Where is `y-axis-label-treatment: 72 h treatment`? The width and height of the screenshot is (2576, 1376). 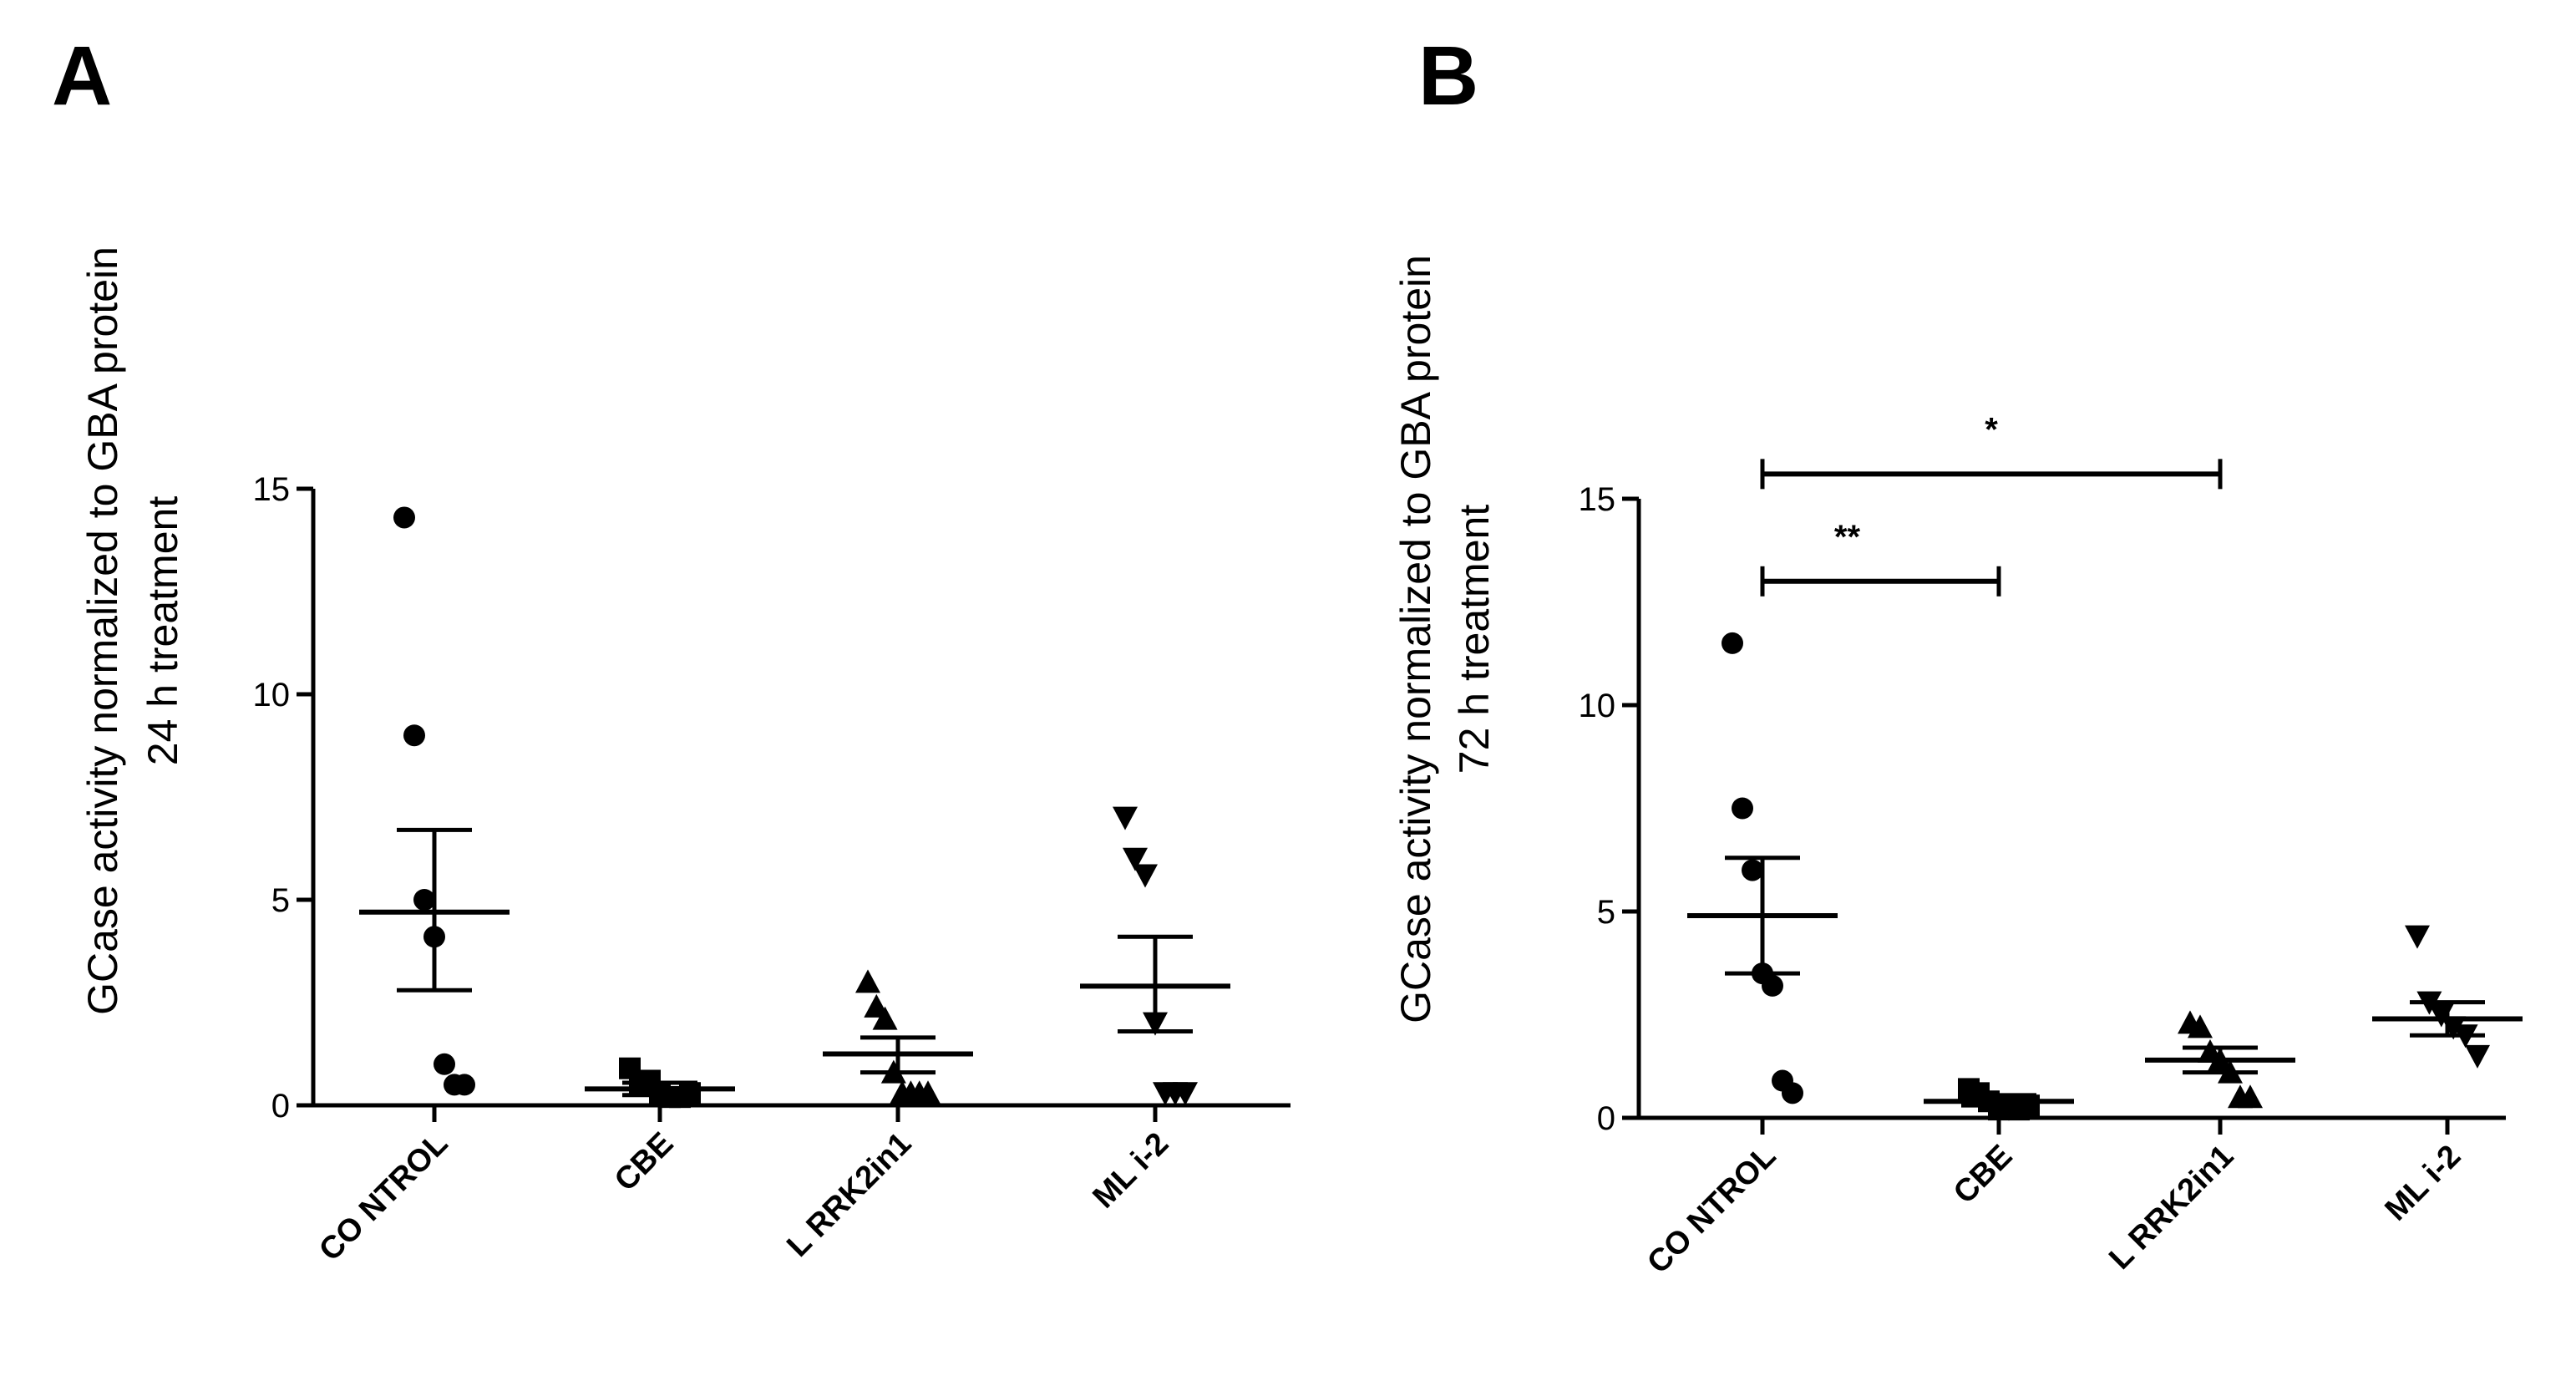 y-axis-label-treatment: 72 h treatment is located at coordinates (1474, 640).